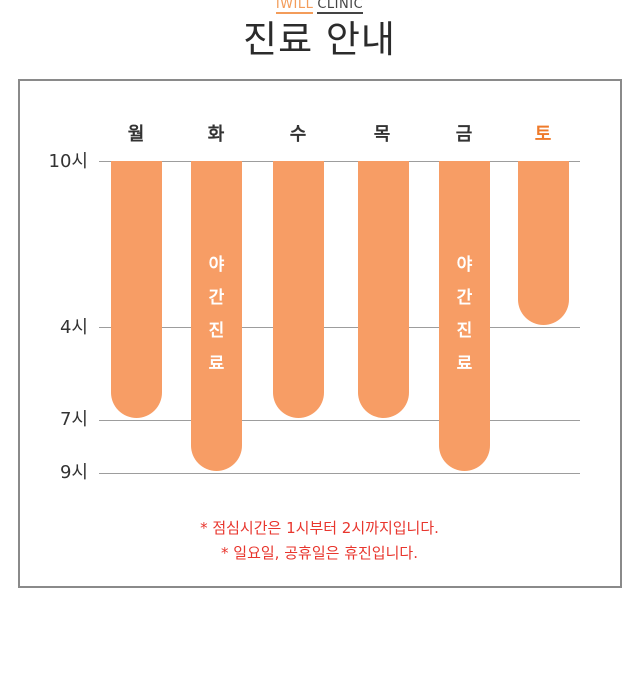 The image size is (639, 677). Describe the element at coordinates (68, 161) in the screenshot. I see `time-label-10: 10시` at that location.